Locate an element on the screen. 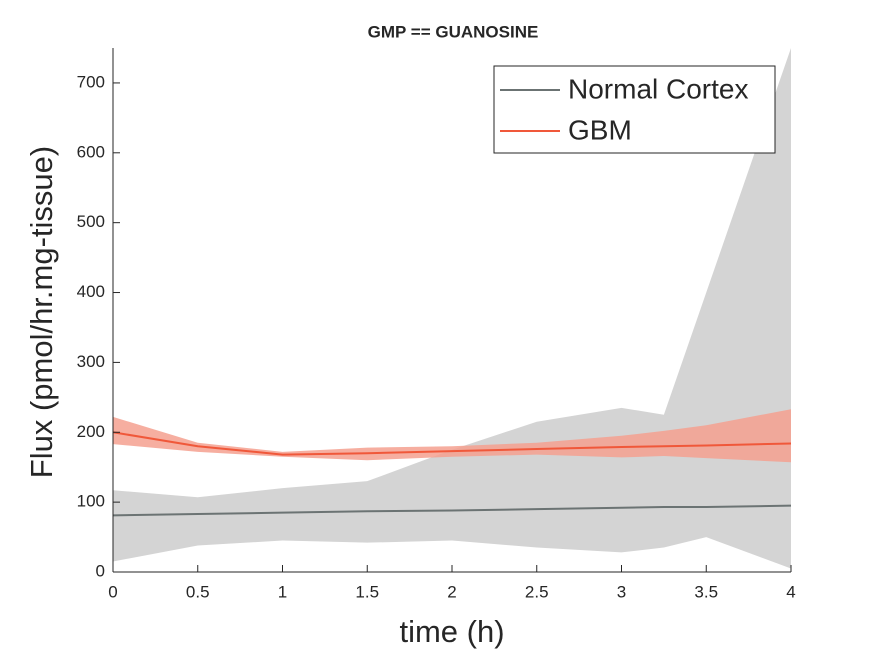  x-axis-label: time (h) is located at coordinates (451, 631).